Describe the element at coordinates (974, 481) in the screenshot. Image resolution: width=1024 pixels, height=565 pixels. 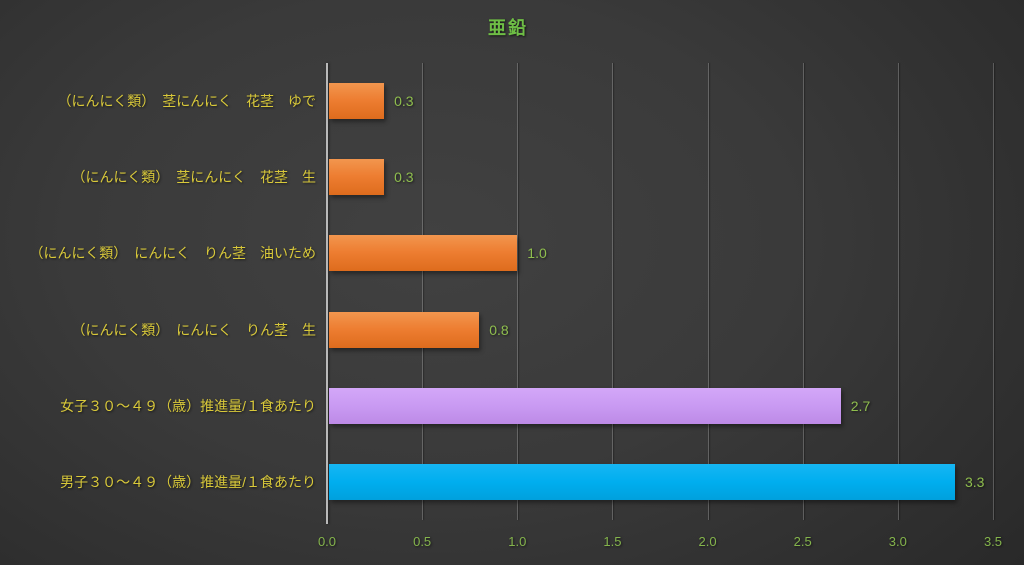
I see `value-label-5: 3.3` at that location.